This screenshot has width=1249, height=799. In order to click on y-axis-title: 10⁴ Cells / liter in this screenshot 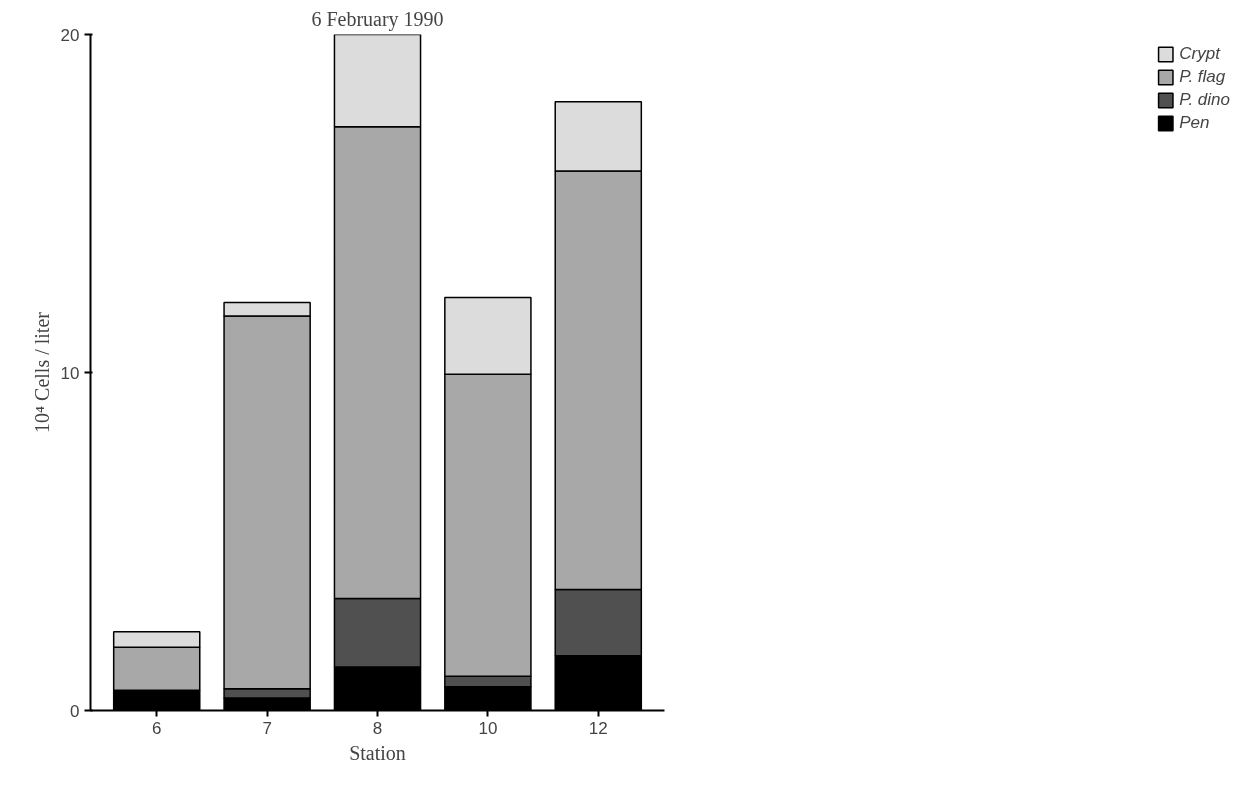, I will do `click(41, 372)`.